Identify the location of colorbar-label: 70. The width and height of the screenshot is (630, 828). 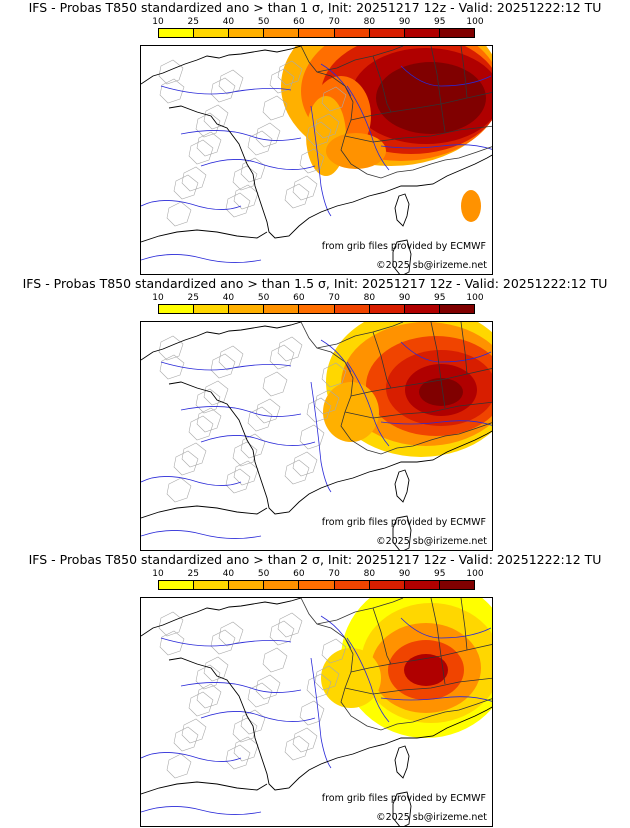
(334, 298).